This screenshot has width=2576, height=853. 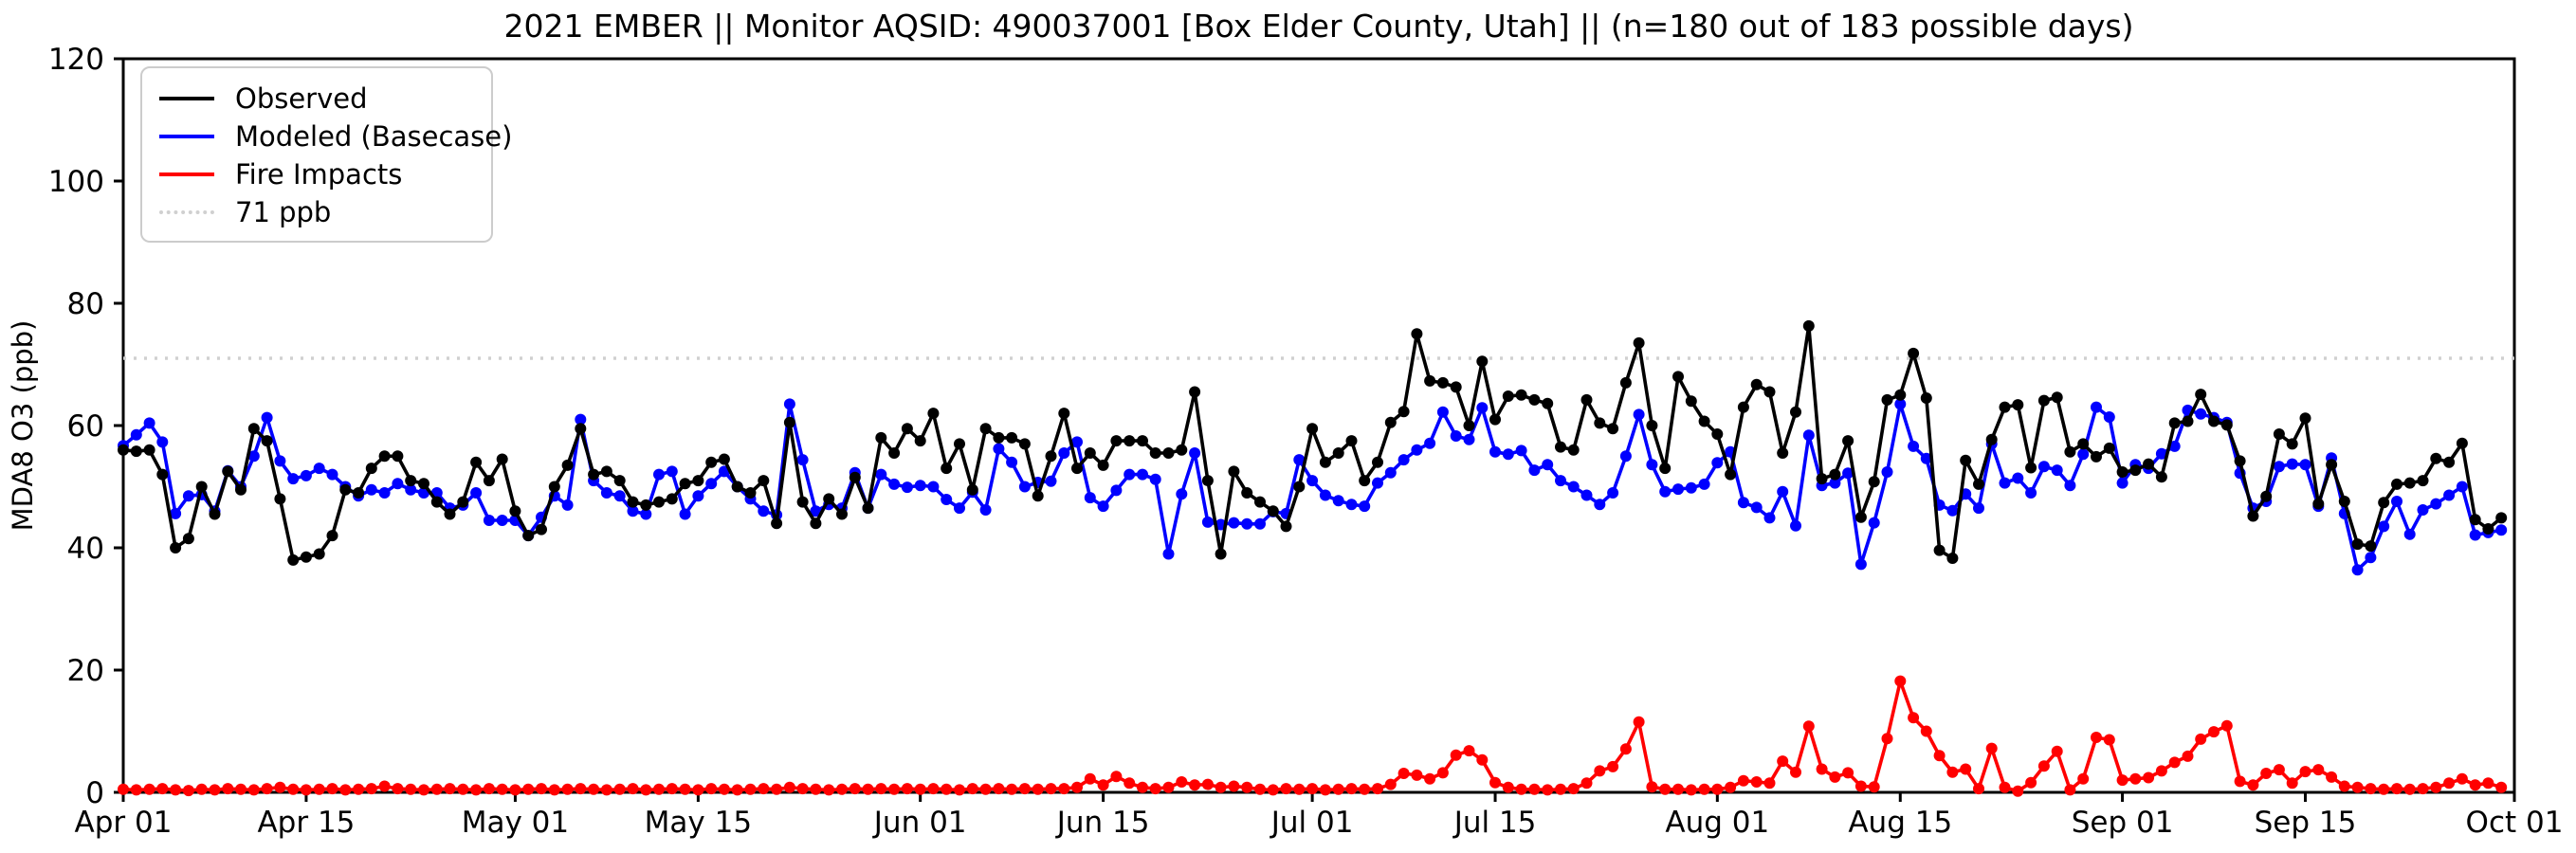 I want to click on x-tick-label: May 01, so click(x=515, y=823).